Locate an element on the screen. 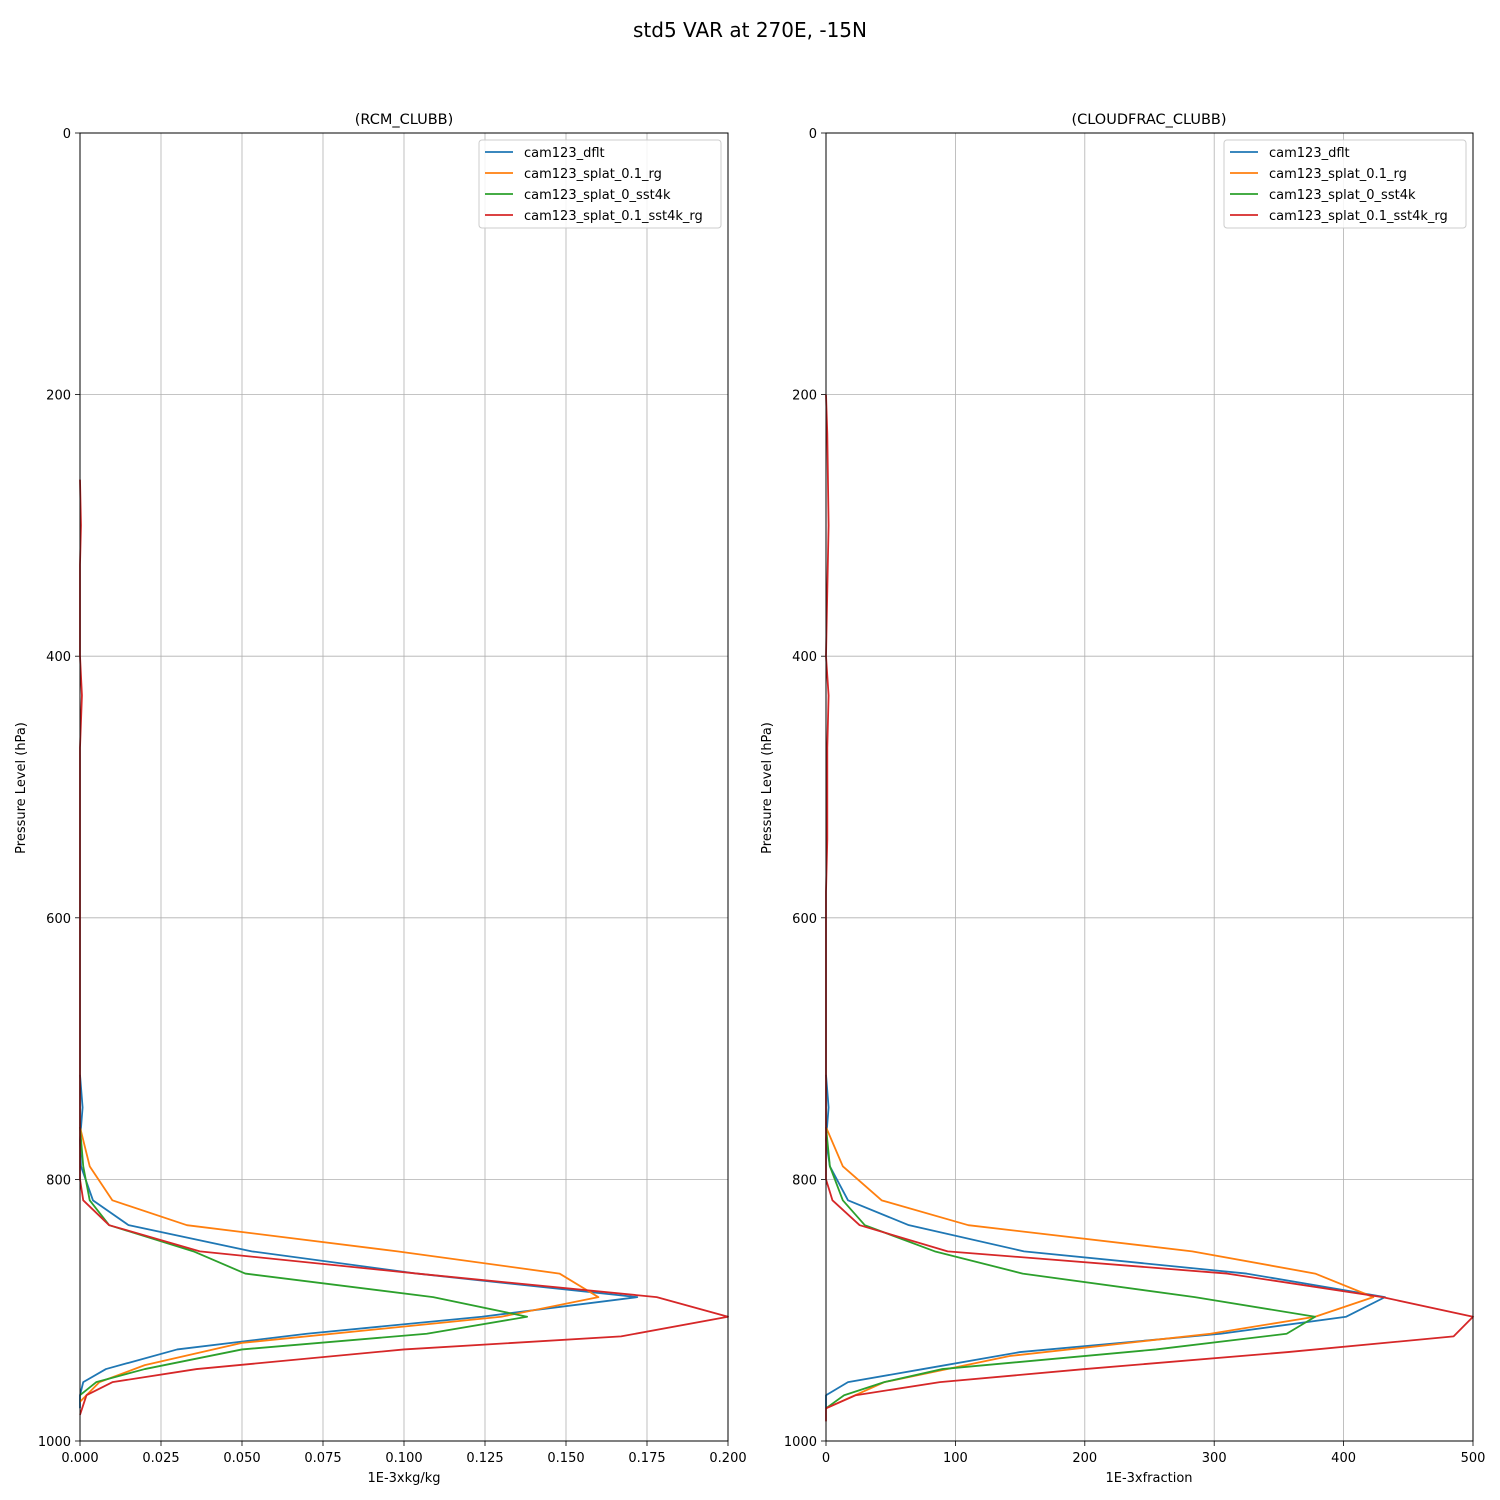 This screenshot has width=1500, height=1500. x-axis-label-cloudfrac-clubb: 1E-3xfraction is located at coordinates (1148, 1478).